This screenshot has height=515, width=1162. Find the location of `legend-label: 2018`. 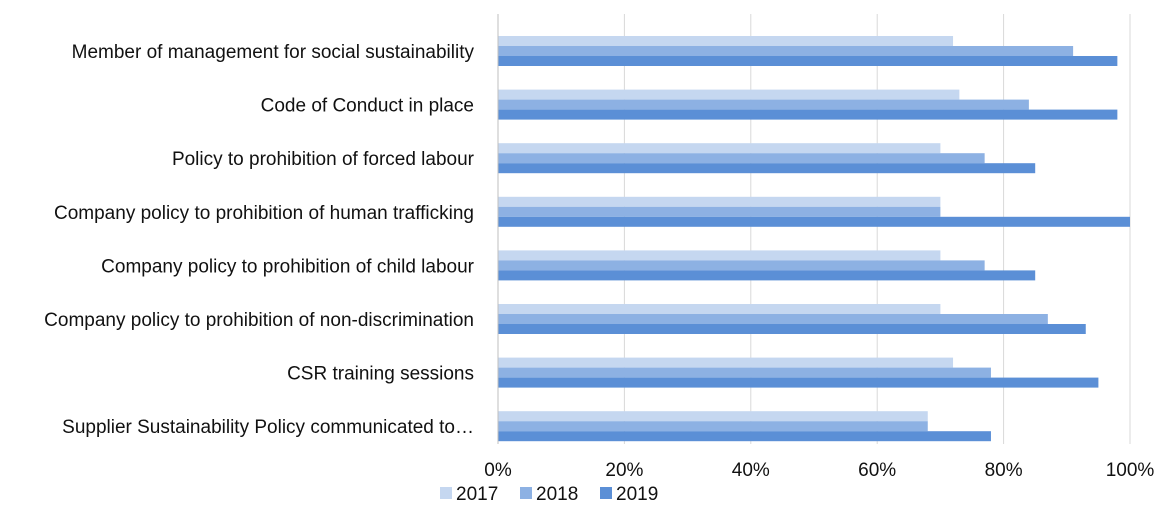

legend-label: 2018 is located at coordinates (557, 494).